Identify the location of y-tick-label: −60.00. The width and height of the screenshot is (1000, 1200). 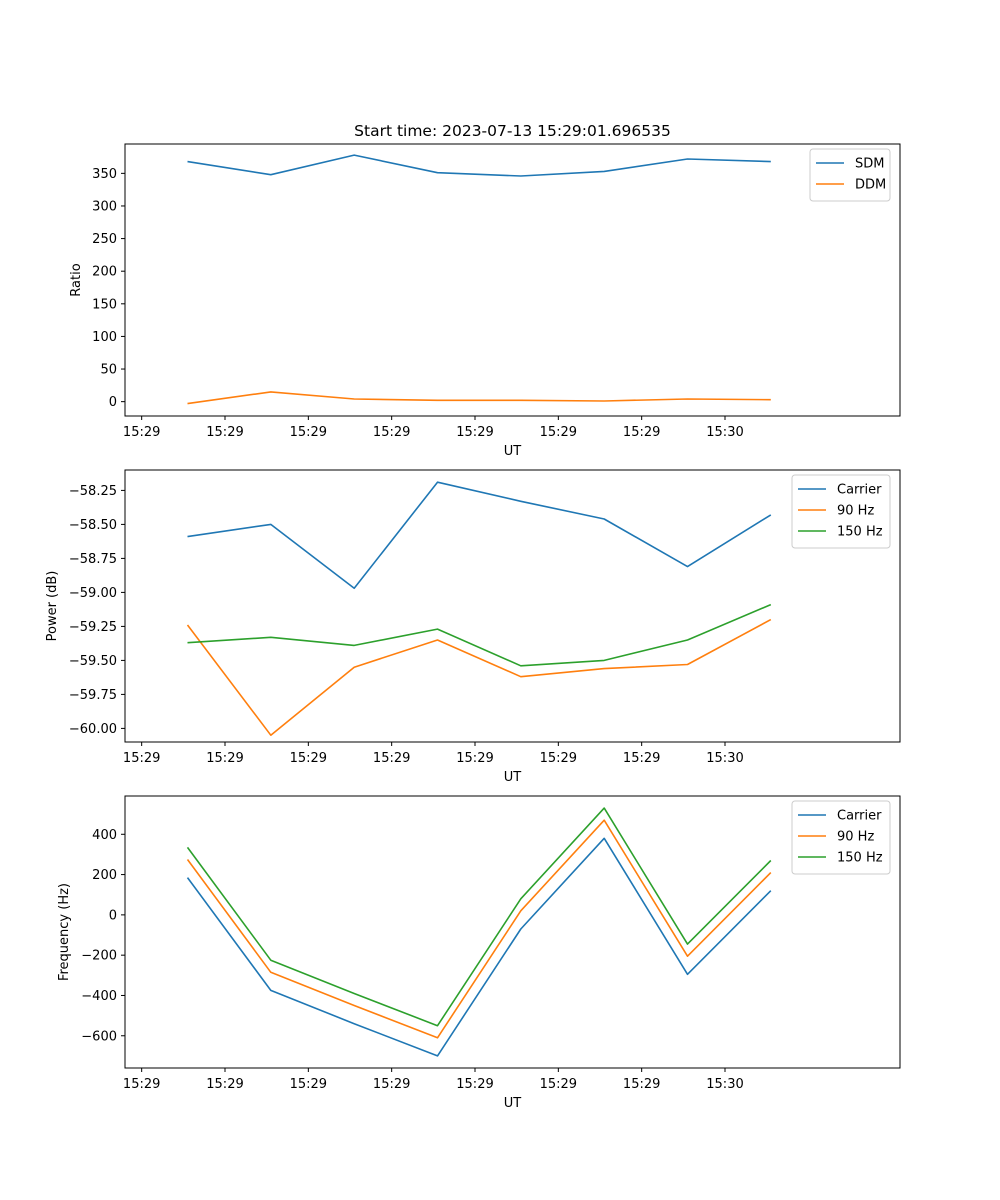
(93, 729).